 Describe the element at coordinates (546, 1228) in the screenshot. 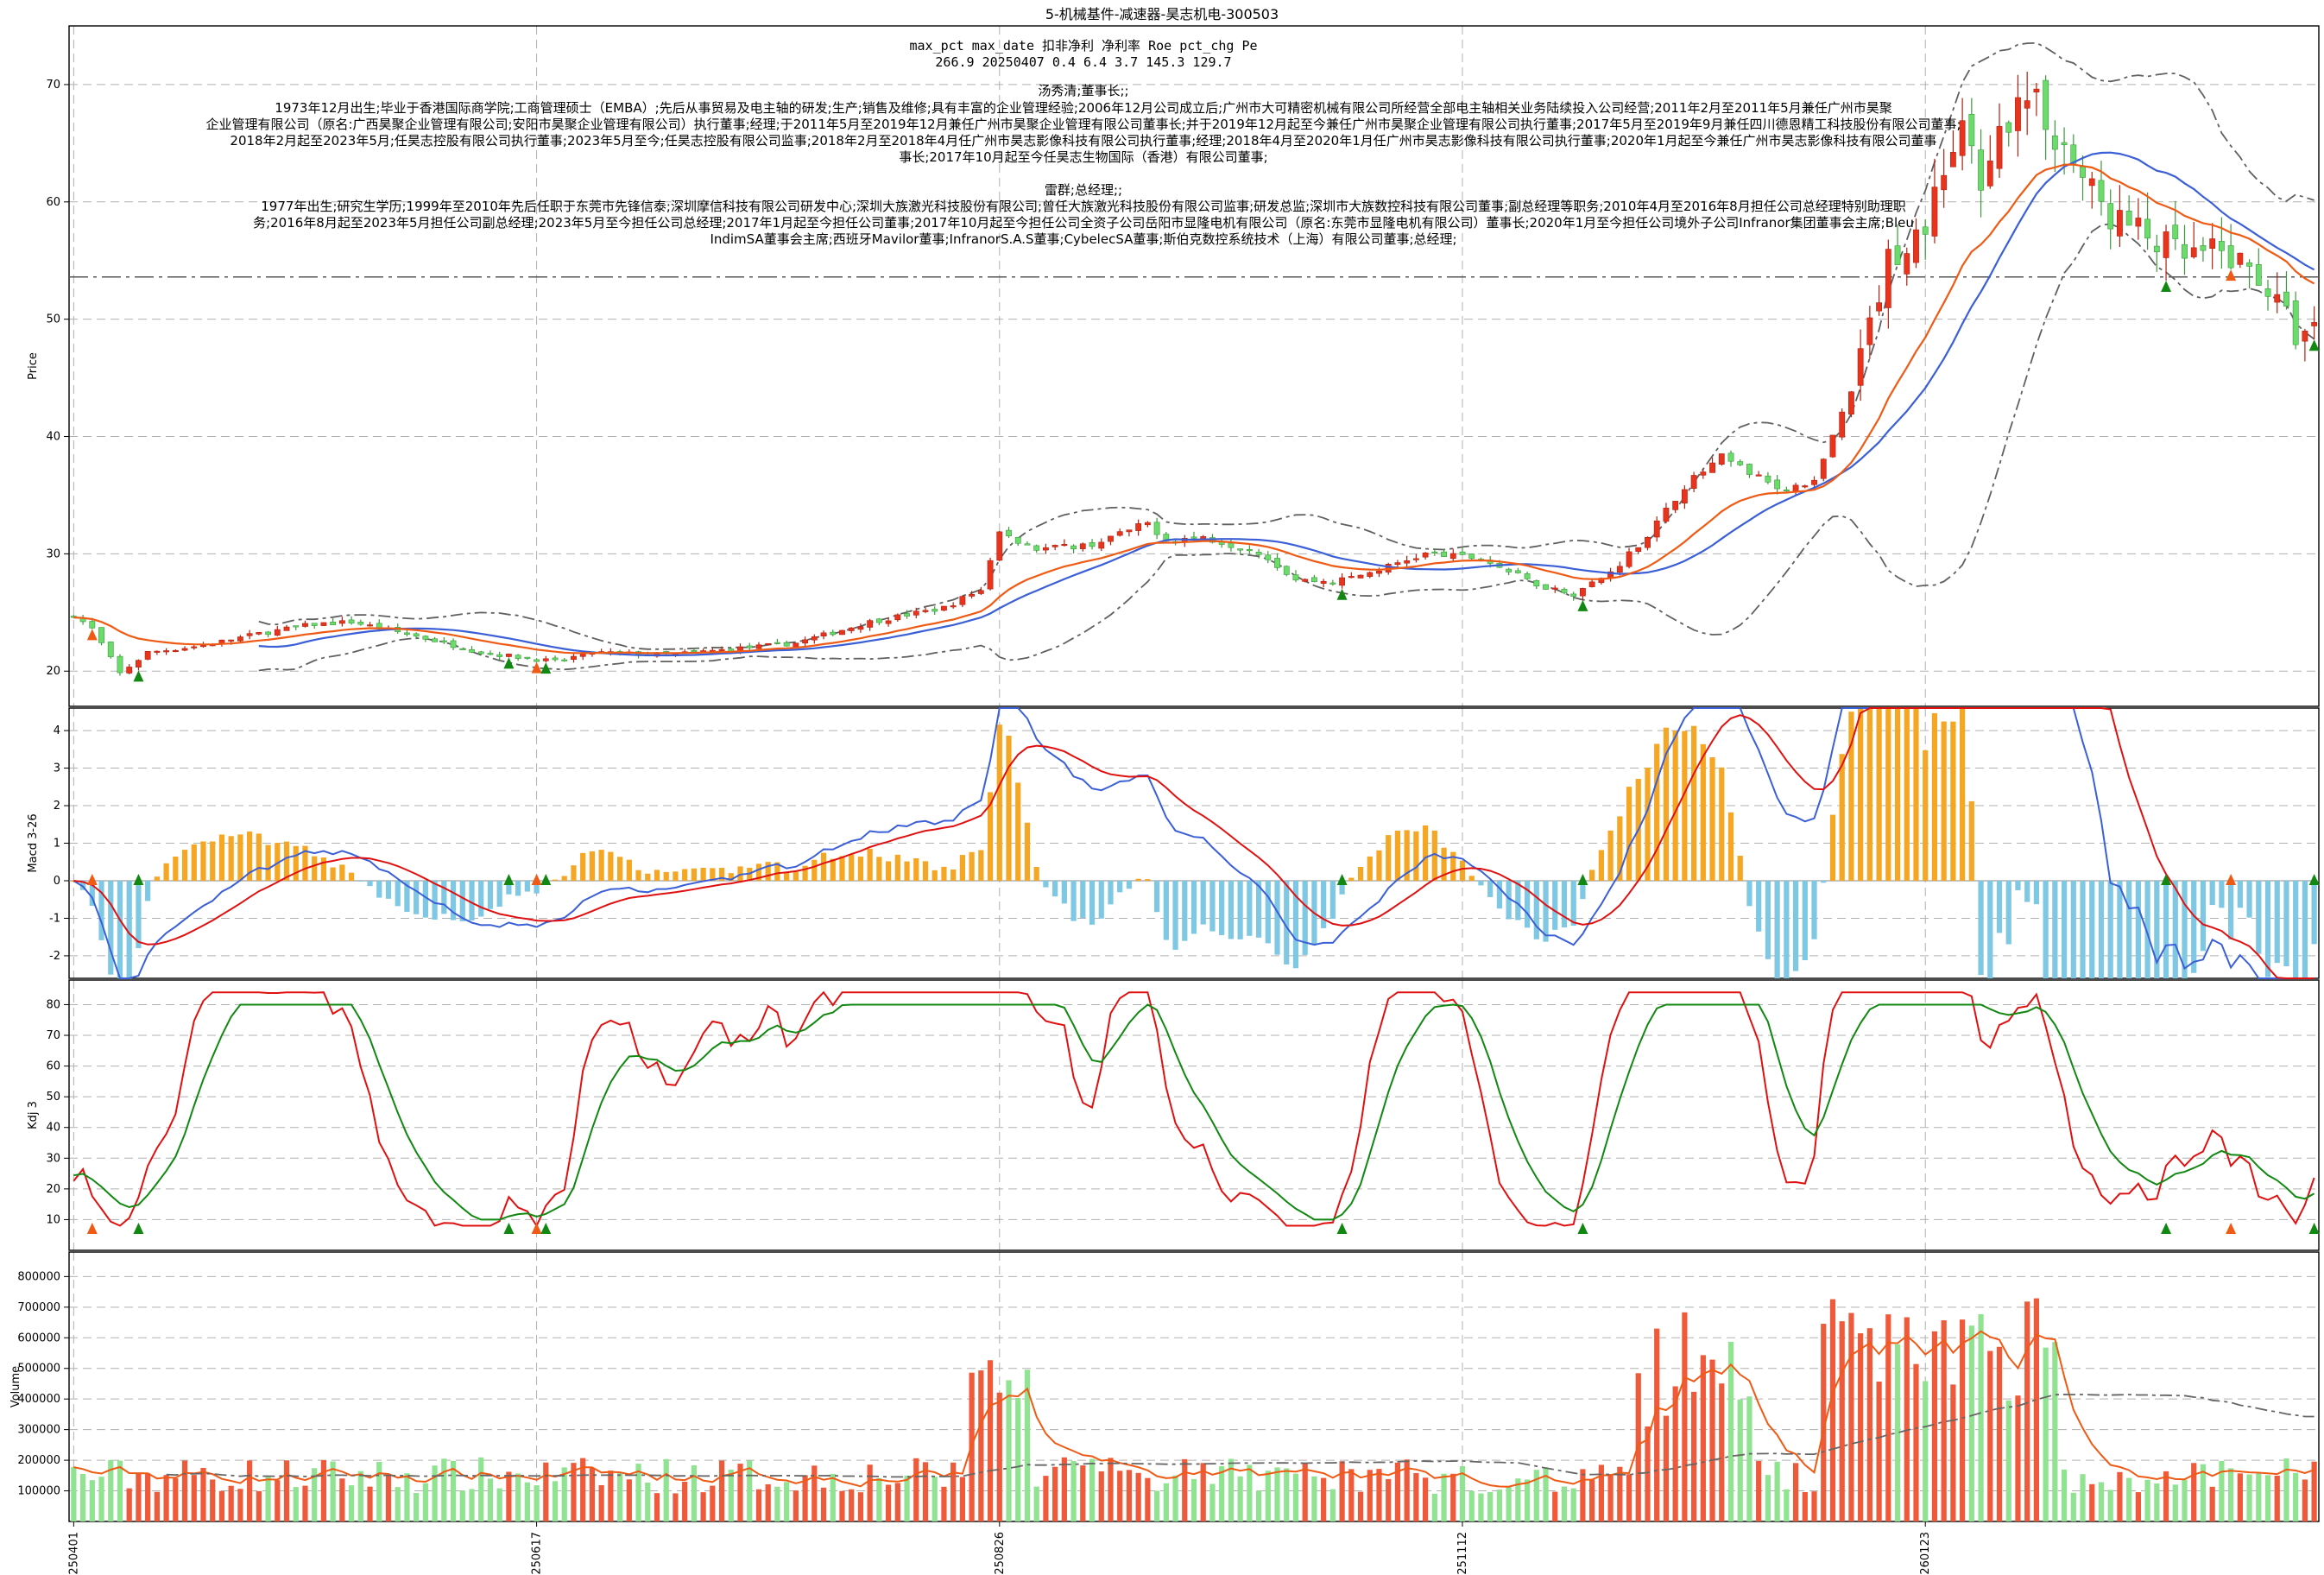

I see `buy-marker` at that location.